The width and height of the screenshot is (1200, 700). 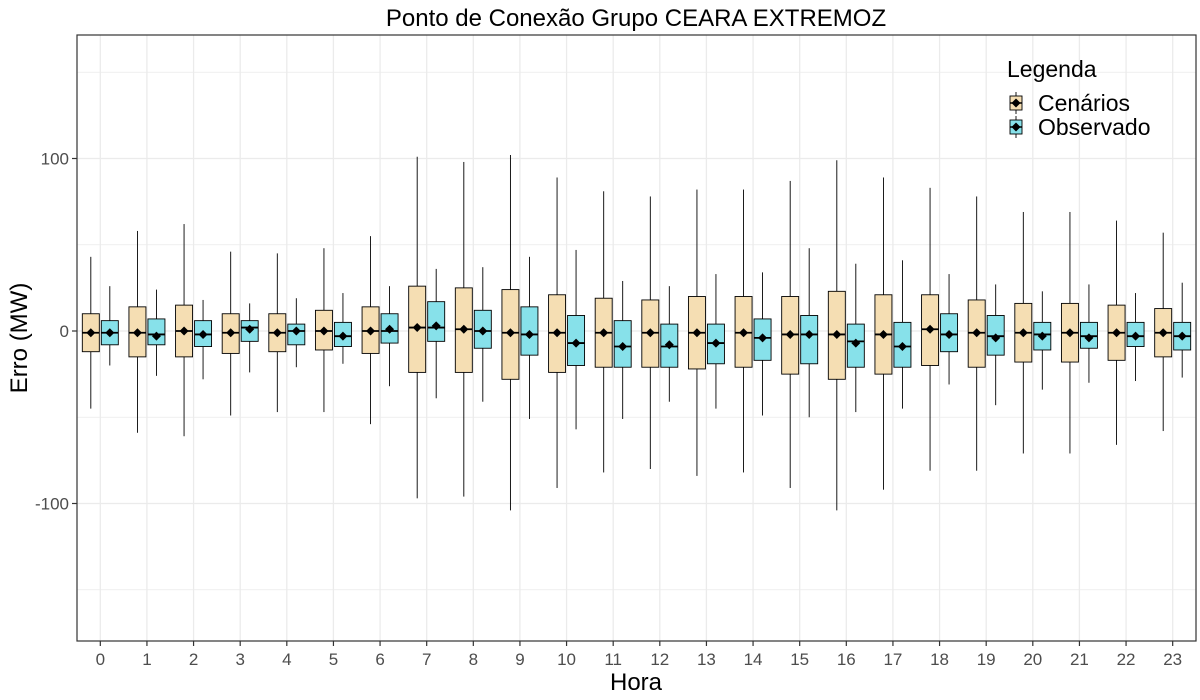 I want to click on x-tick-label: 16, so click(x=846, y=659).